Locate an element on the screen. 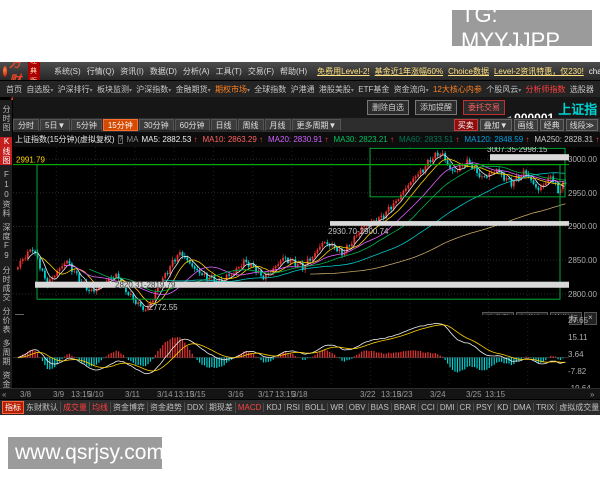  indicator-tab-期现差: 期现差 is located at coordinates (221, 407).